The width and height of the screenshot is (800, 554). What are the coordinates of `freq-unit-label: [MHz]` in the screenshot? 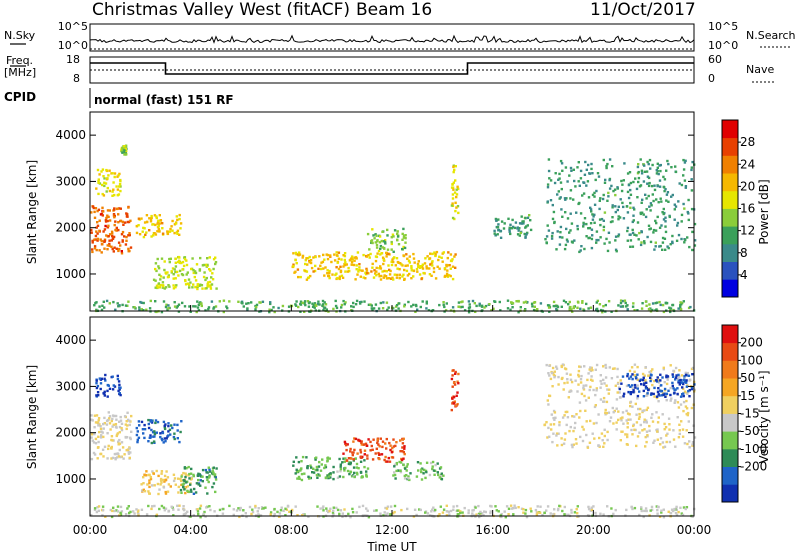 It's located at (20, 72).